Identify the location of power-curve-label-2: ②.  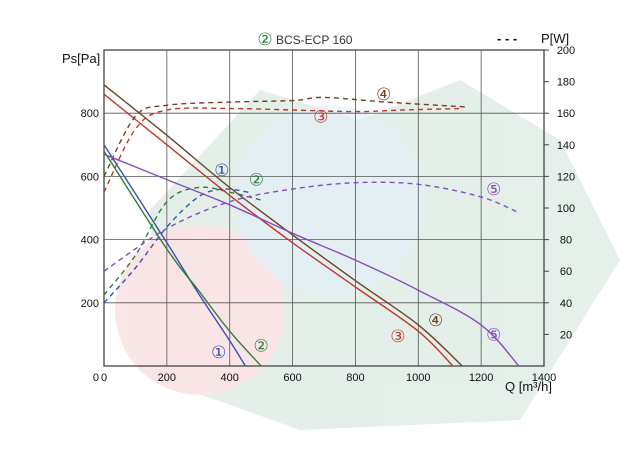
(256, 180).